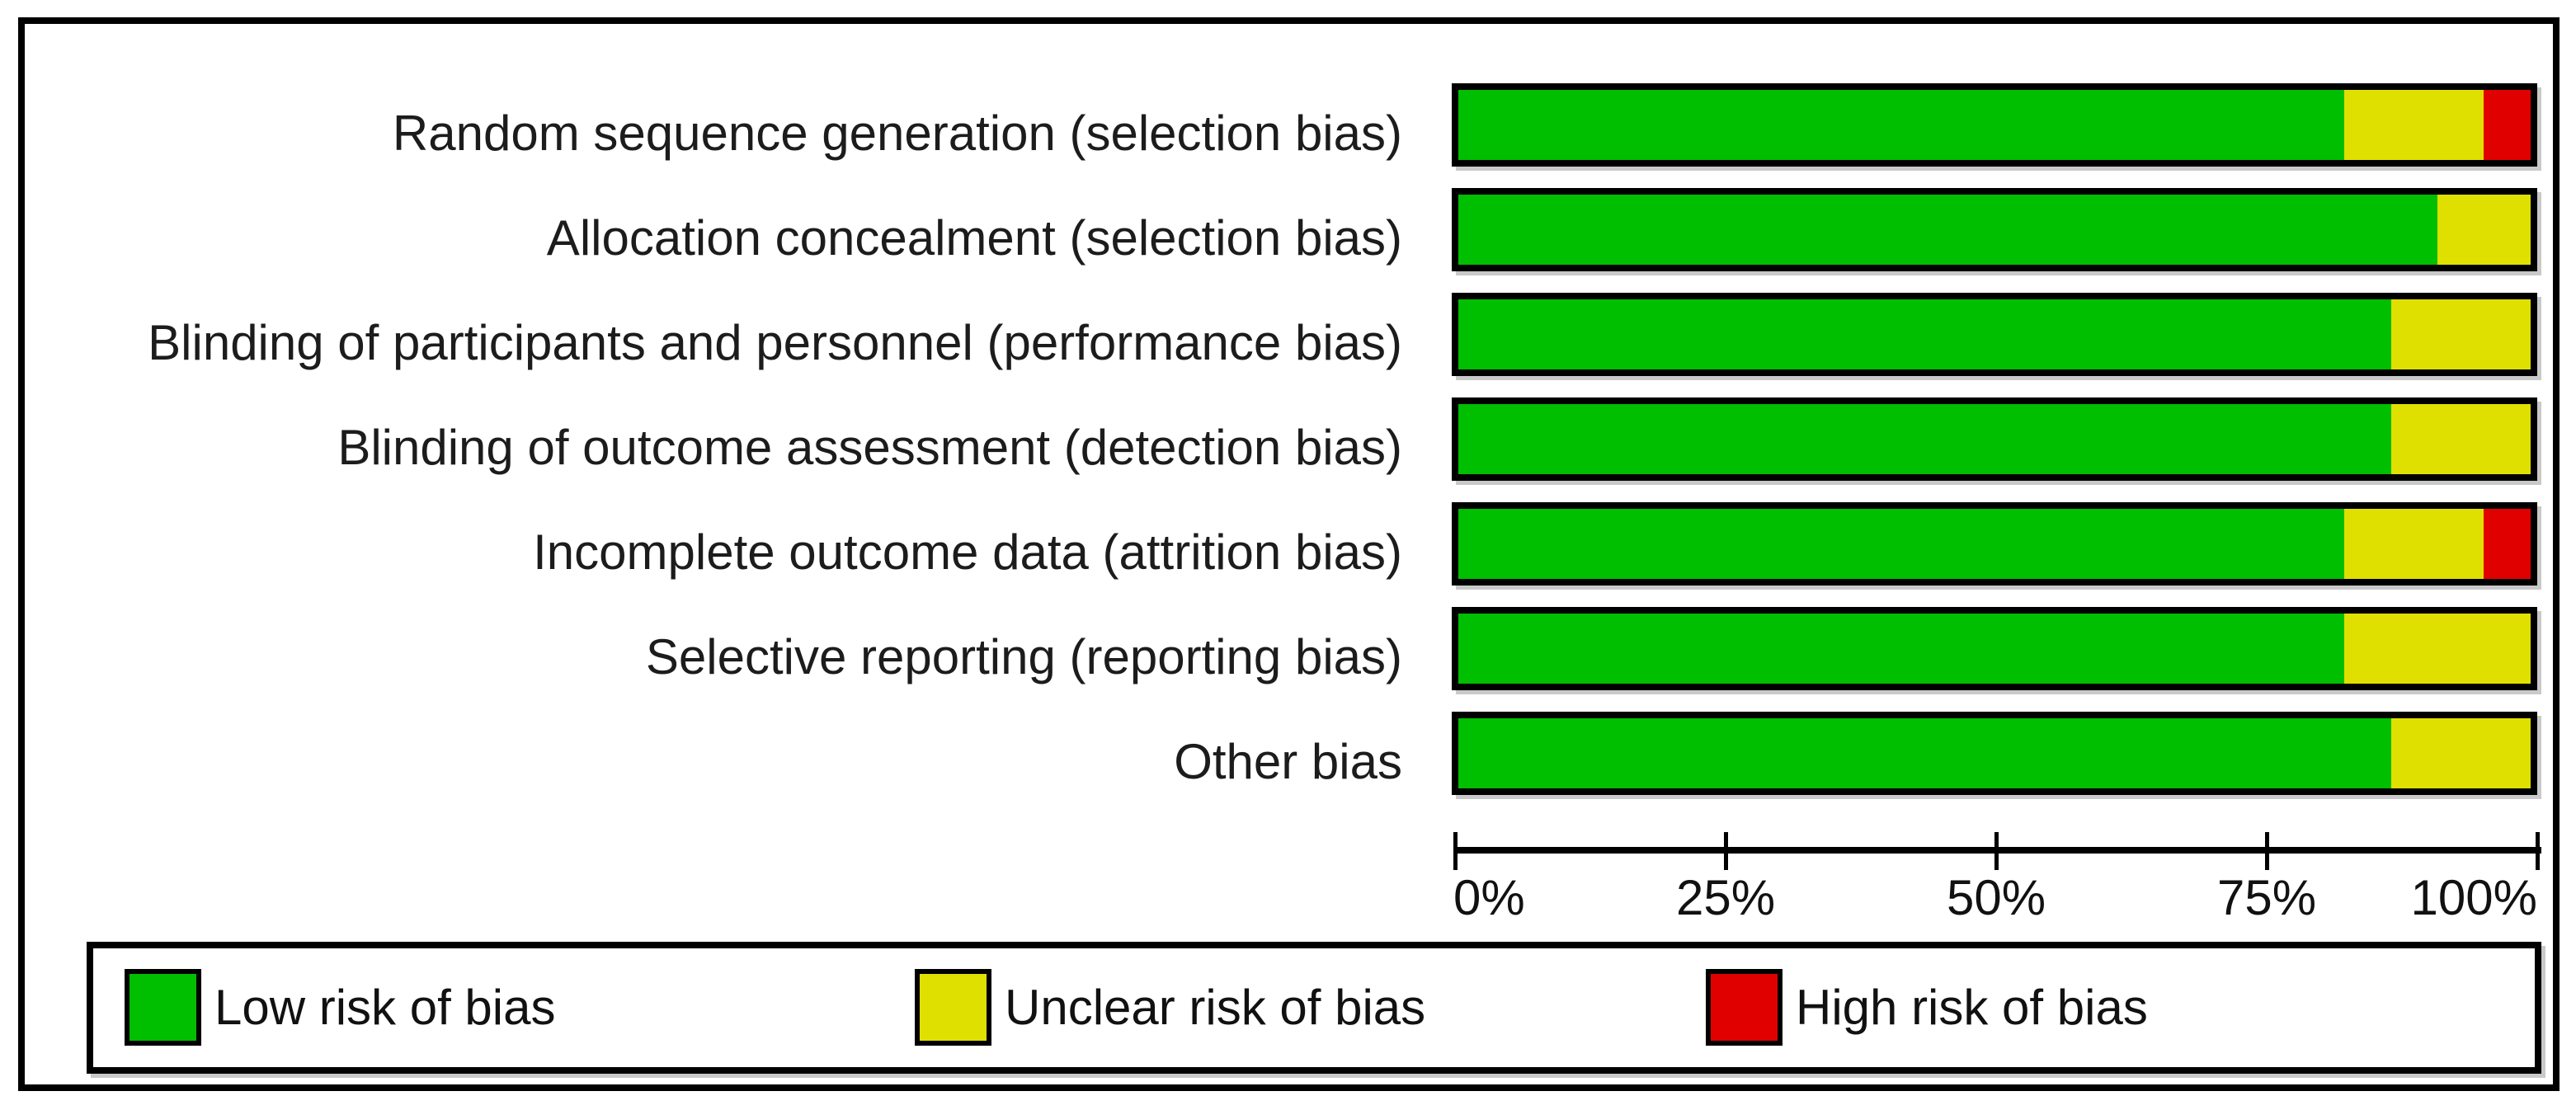  Describe the element at coordinates (953, 1007) in the screenshot. I see `legend-color-swatch-unclear-icon` at that location.